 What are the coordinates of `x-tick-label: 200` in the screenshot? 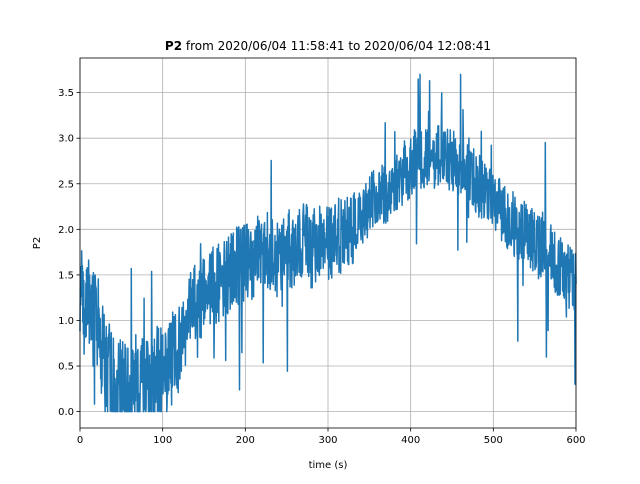 It's located at (245, 440).